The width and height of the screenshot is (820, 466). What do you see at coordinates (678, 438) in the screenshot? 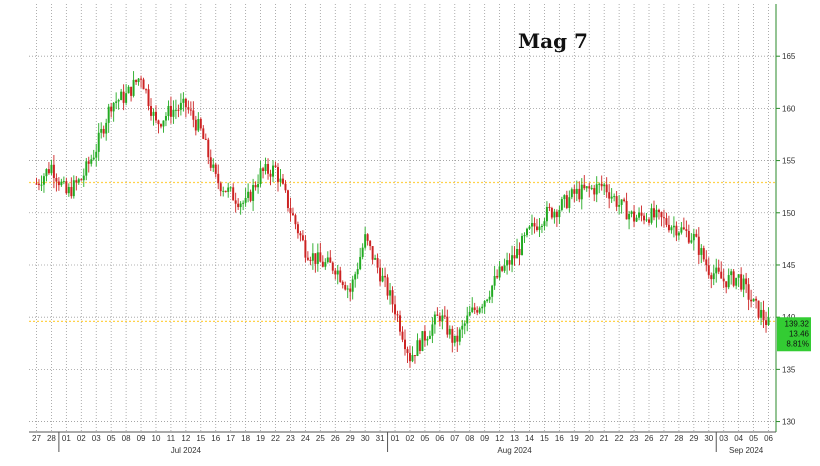
I see `x-tick-label: 28` at bounding box center [678, 438].